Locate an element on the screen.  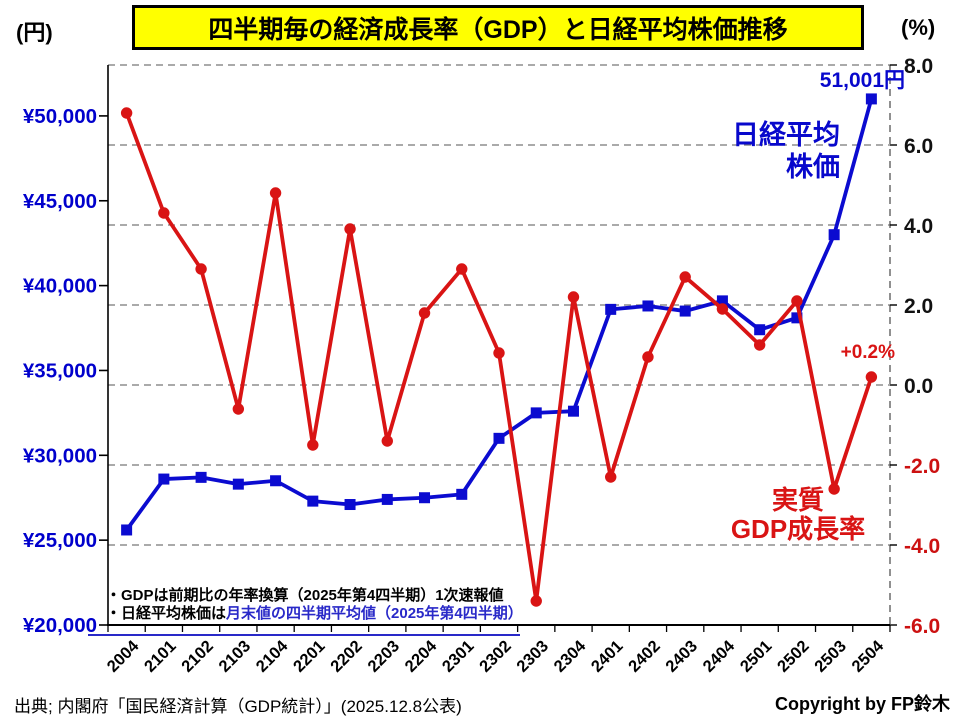
y-axis-right-label: 8.0 is located at coordinates (918, 66).